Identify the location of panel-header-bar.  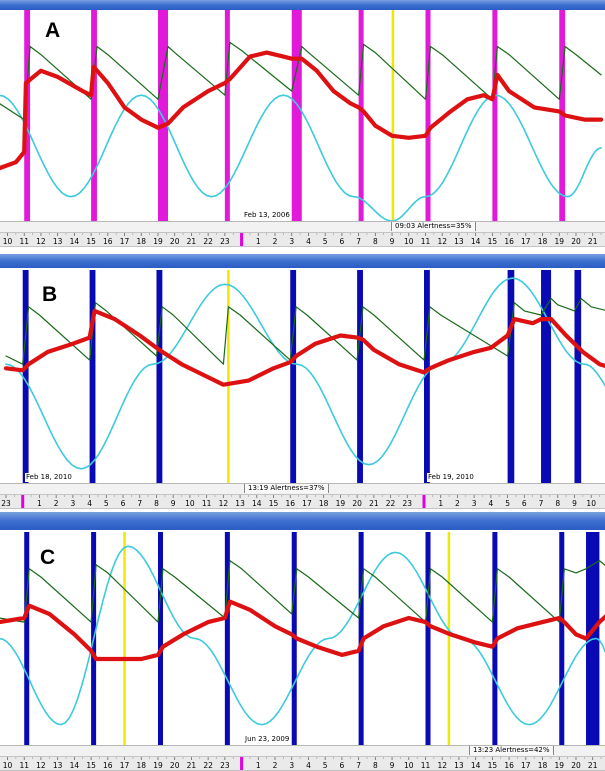
(302, 261).